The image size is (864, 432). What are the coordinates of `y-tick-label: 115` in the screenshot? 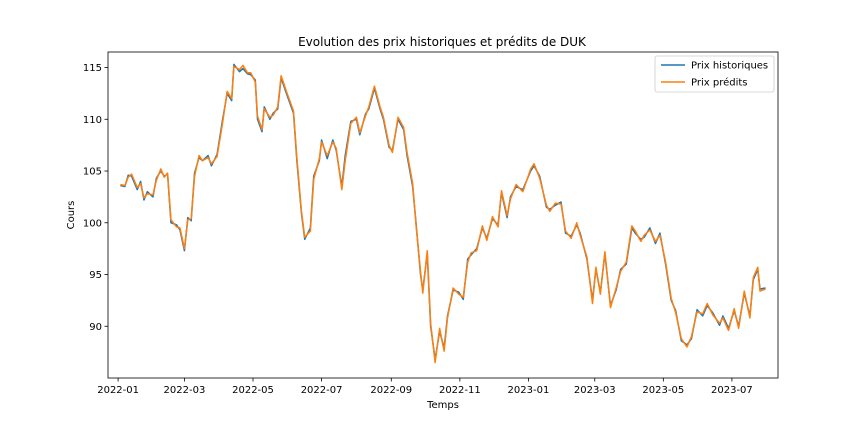 It's located at (92, 68).